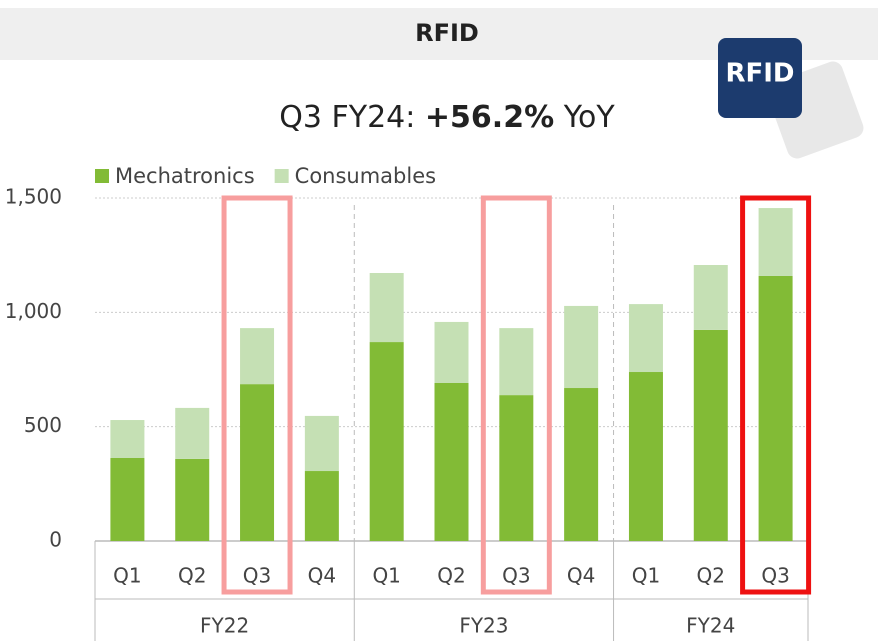 This screenshot has height=641, width=878. What do you see at coordinates (589, 117) in the screenshot?
I see `subtitle-suffix: YoY` at bounding box center [589, 117].